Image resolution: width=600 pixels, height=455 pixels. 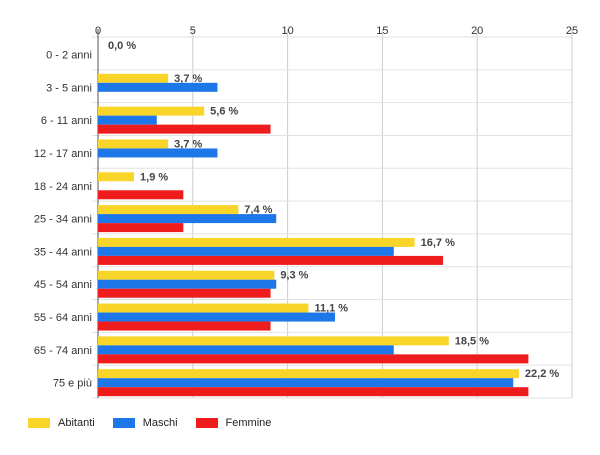 What do you see at coordinates (39, 423) in the screenshot?
I see `legend-swatch-abitanti` at bounding box center [39, 423].